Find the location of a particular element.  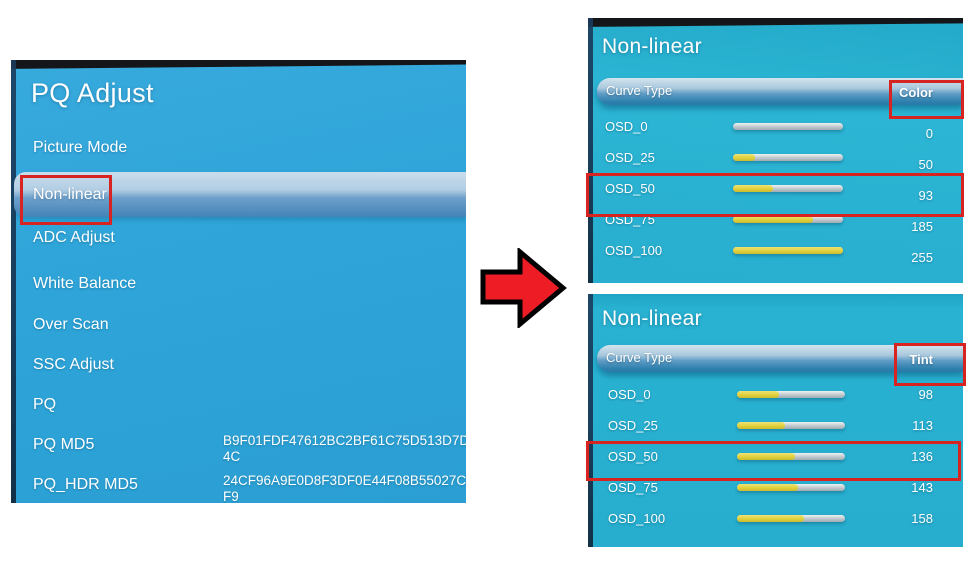

menu-item-non-linear: Non-linear is located at coordinates (245, 195).